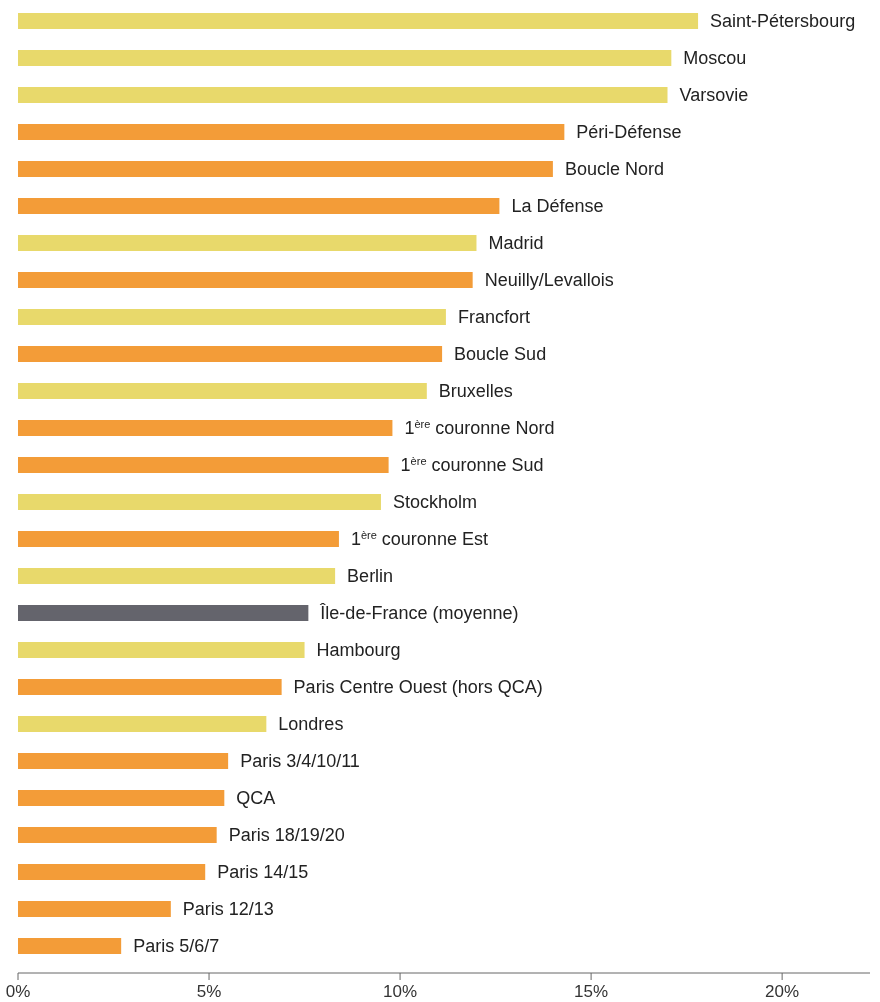 Image resolution: width=880 pixels, height=1002 pixels. What do you see at coordinates (500, 354) in the screenshot?
I see `y-tick-label: Boucle Sud` at bounding box center [500, 354].